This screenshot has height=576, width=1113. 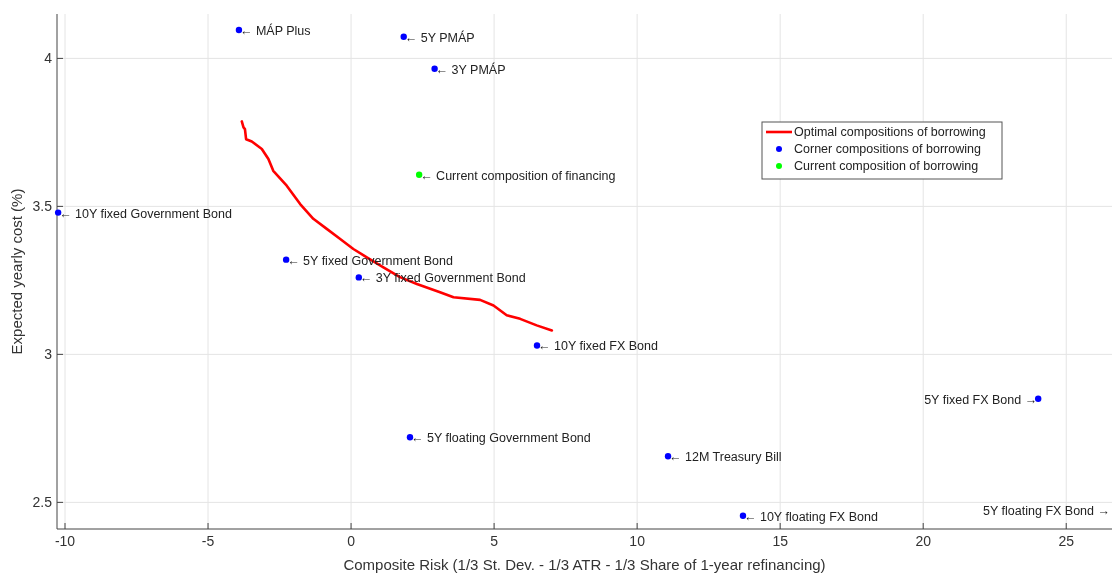 I want to click on x-tick-label: 0, so click(x=351, y=541).